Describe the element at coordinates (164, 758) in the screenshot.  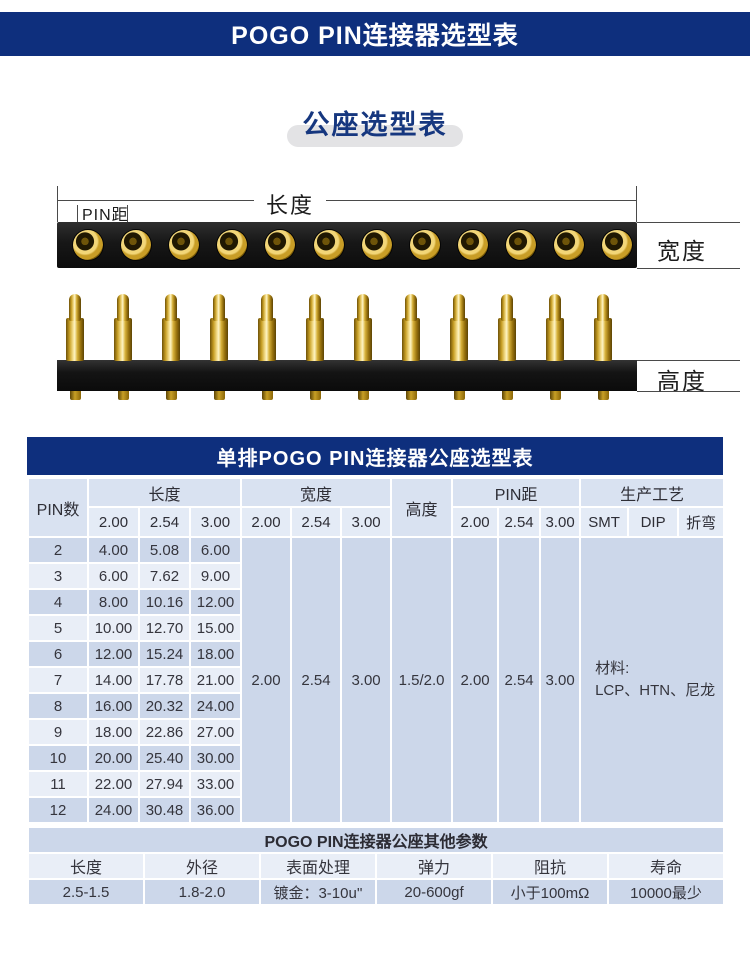
I see `length-cell: 25.40` at that location.